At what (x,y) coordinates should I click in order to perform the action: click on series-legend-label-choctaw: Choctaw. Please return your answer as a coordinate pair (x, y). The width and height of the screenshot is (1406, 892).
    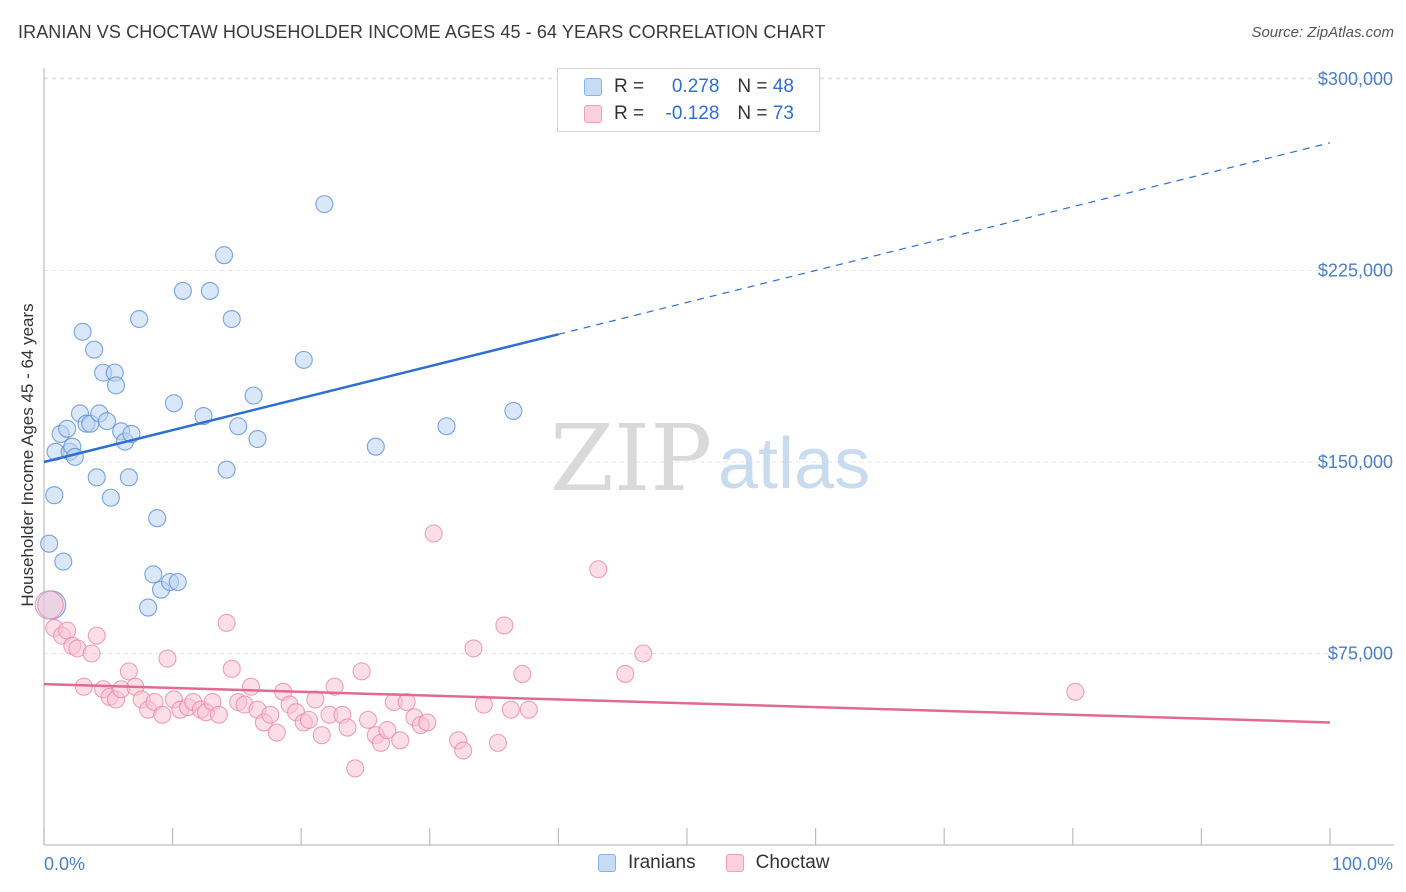
    Looking at the image, I should click on (792, 862).